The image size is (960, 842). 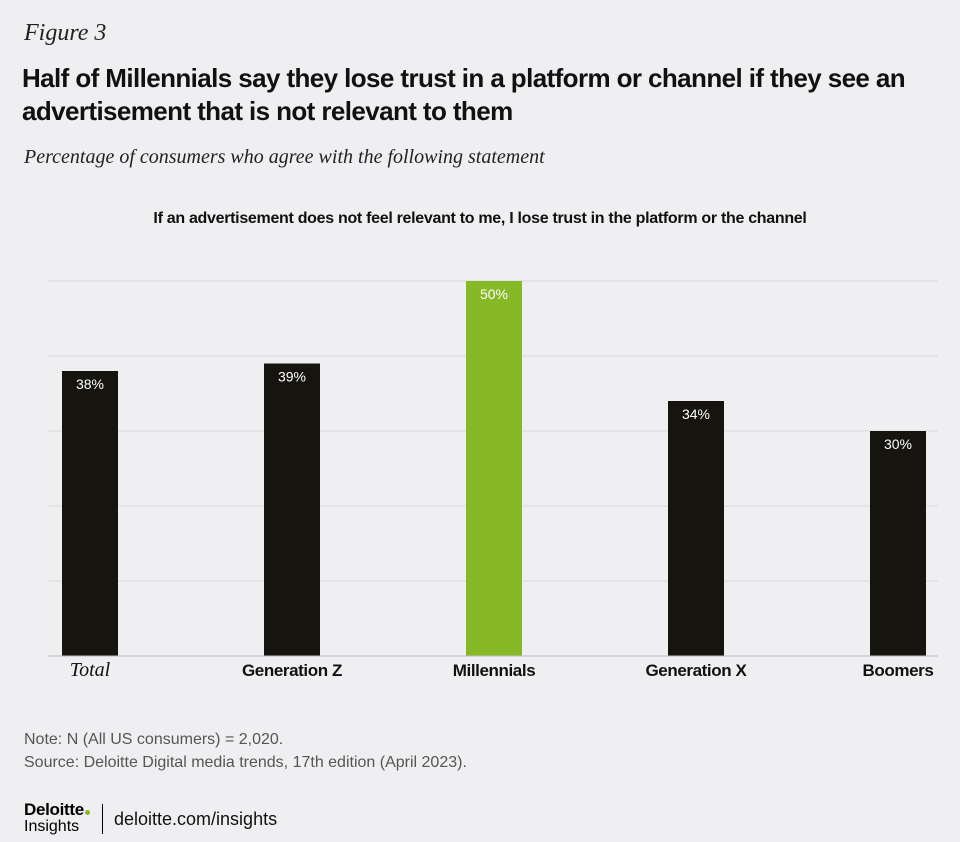 I want to click on data-label: 50%, so click(x=494, y=294).